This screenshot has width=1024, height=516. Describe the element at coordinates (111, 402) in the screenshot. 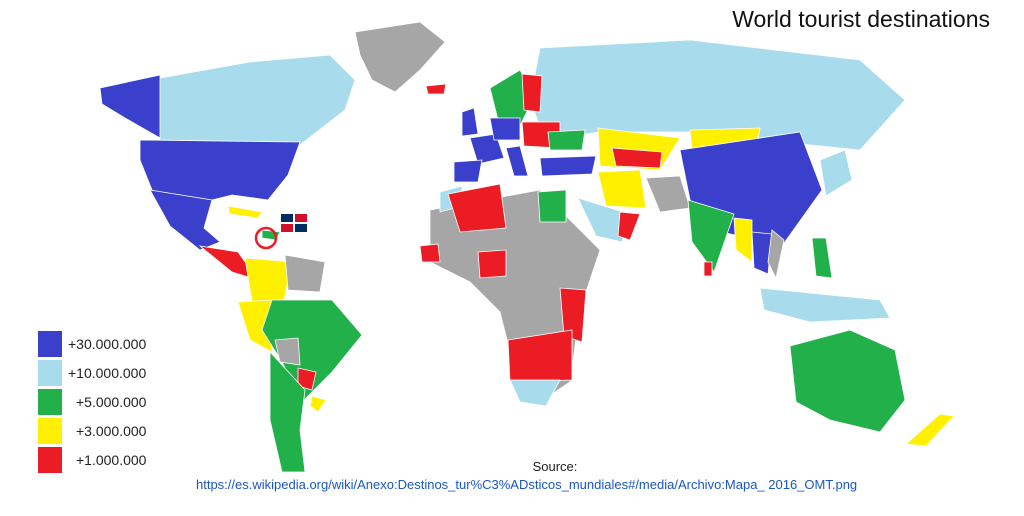

I see `legend-label: +5.000.000` at that location.